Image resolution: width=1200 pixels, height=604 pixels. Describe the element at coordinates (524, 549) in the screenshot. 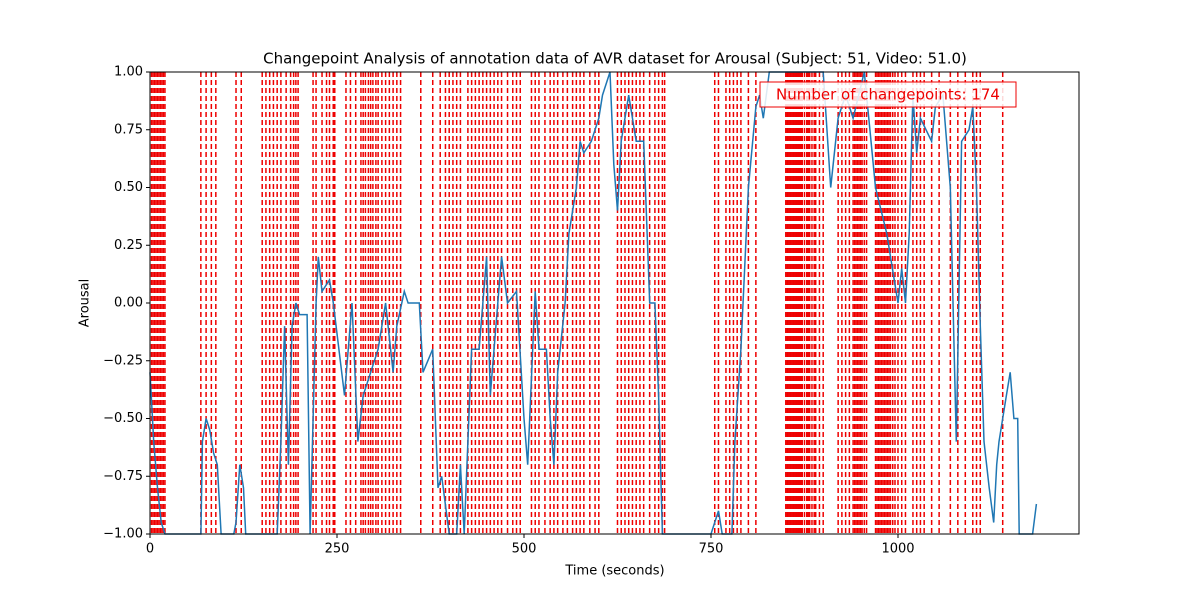

I see `x-tick-label: 500` at that location.